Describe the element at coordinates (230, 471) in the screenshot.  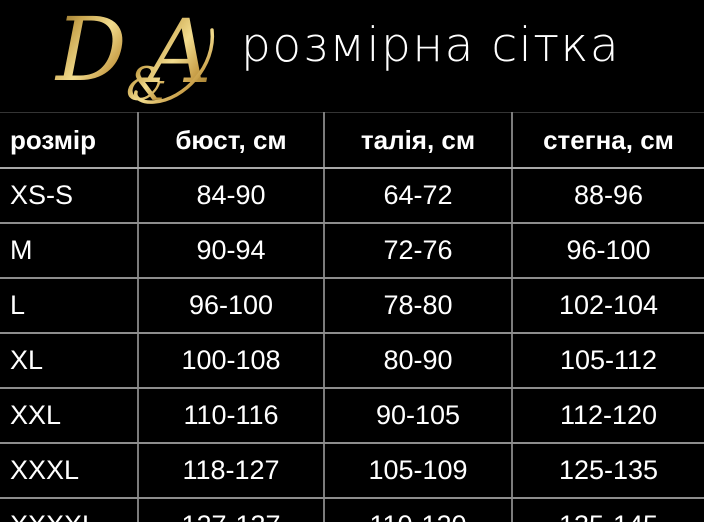
I see `measure-cell: 118-127` at that location.